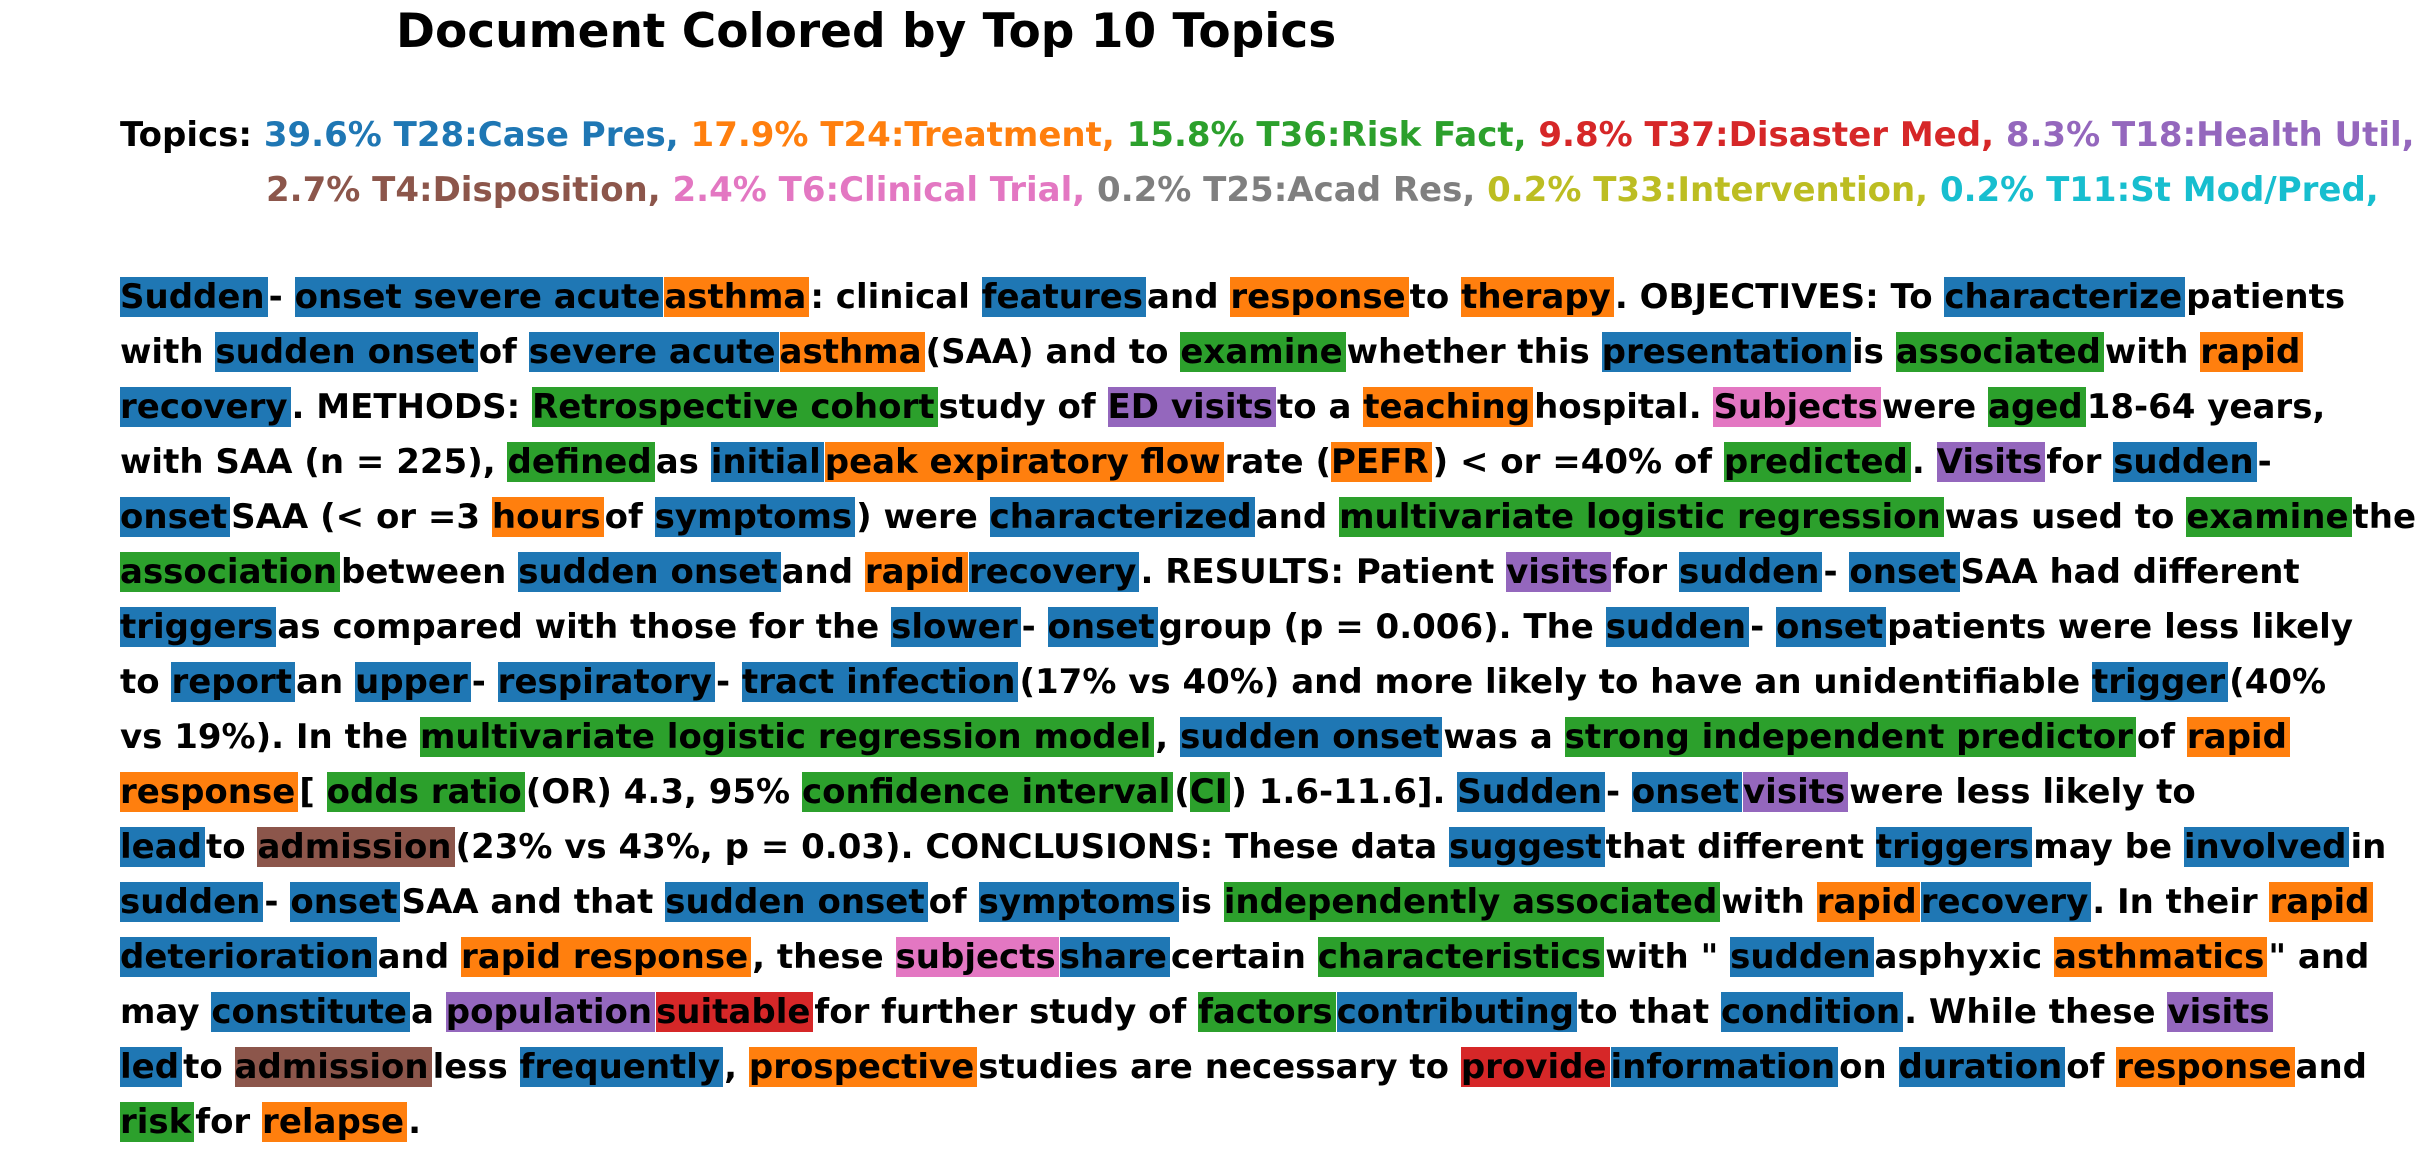 Image resolution: width=2431 pixels, height=1164 pixels. Describe the element at coordinates (1559, 572) in the screenshot. I see `topic-token-t18: visits` at that location.